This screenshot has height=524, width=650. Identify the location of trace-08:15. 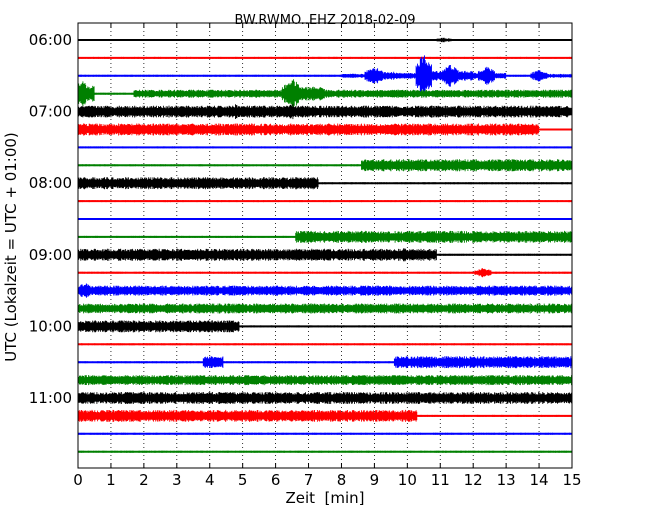
(324, 201).